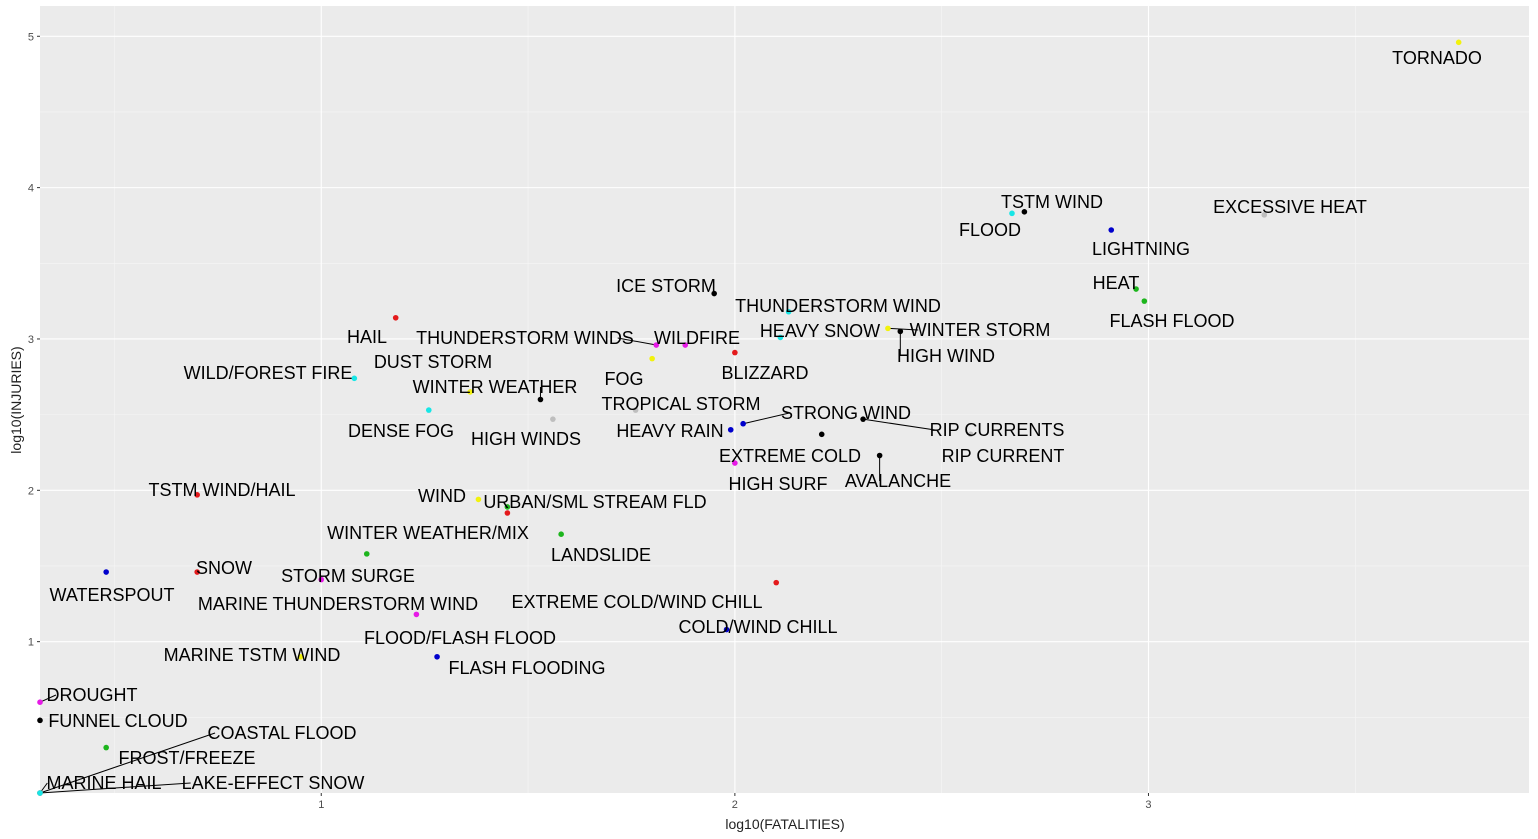 The height and width of the screenshot is (839, 1538). I want to click on point-rip-currents, so click(863, 419).